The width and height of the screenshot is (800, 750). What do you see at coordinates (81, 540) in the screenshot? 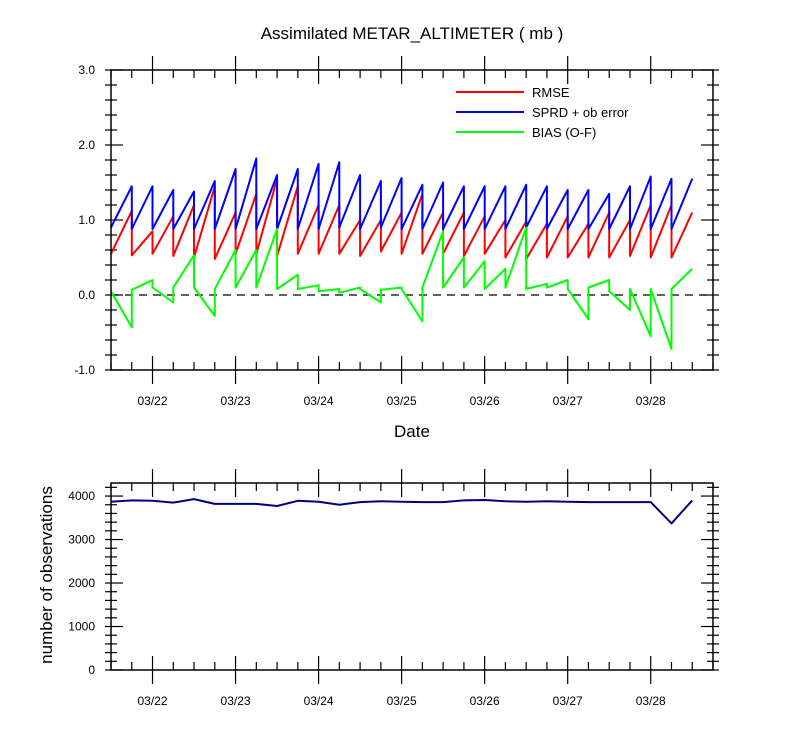
I see `y-tick-label: 3000` at bounding box center [81, 540].